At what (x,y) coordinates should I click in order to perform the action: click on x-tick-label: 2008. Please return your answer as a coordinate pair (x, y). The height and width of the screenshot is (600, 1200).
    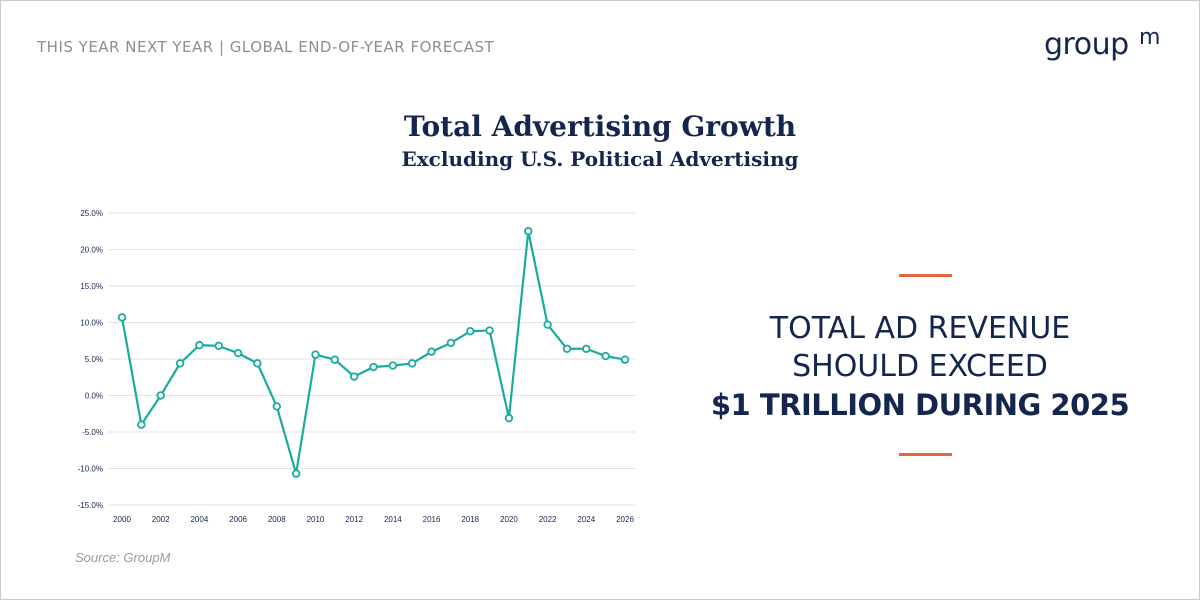
    Looking at the image, I should click on (277, 519).